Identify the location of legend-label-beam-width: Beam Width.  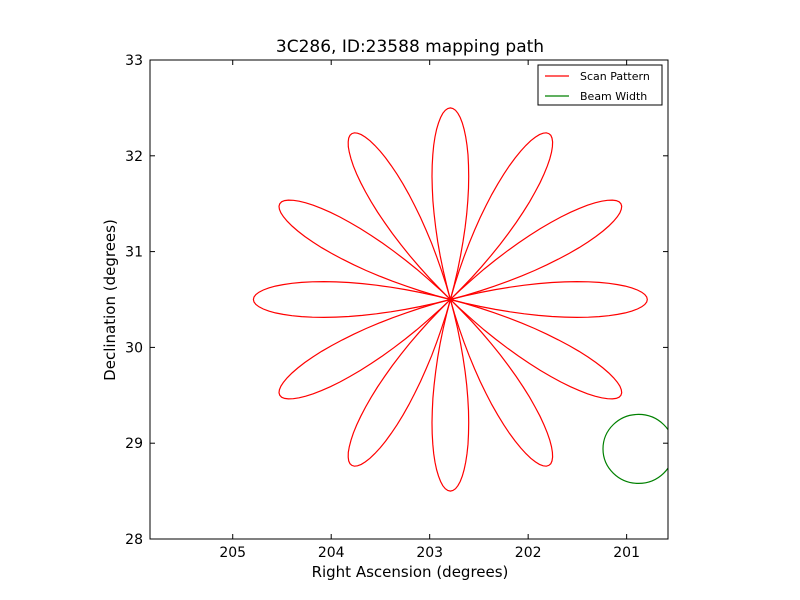
(613, 96).